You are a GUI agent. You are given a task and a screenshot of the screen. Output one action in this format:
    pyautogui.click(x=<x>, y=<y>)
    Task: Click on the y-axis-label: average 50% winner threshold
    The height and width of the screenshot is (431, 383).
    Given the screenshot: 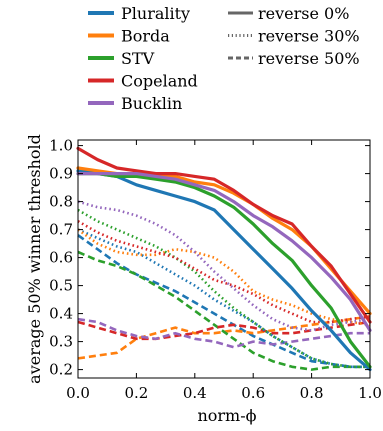 What is the action you would take?
    pyautogui.click(x=34, y=259)
    